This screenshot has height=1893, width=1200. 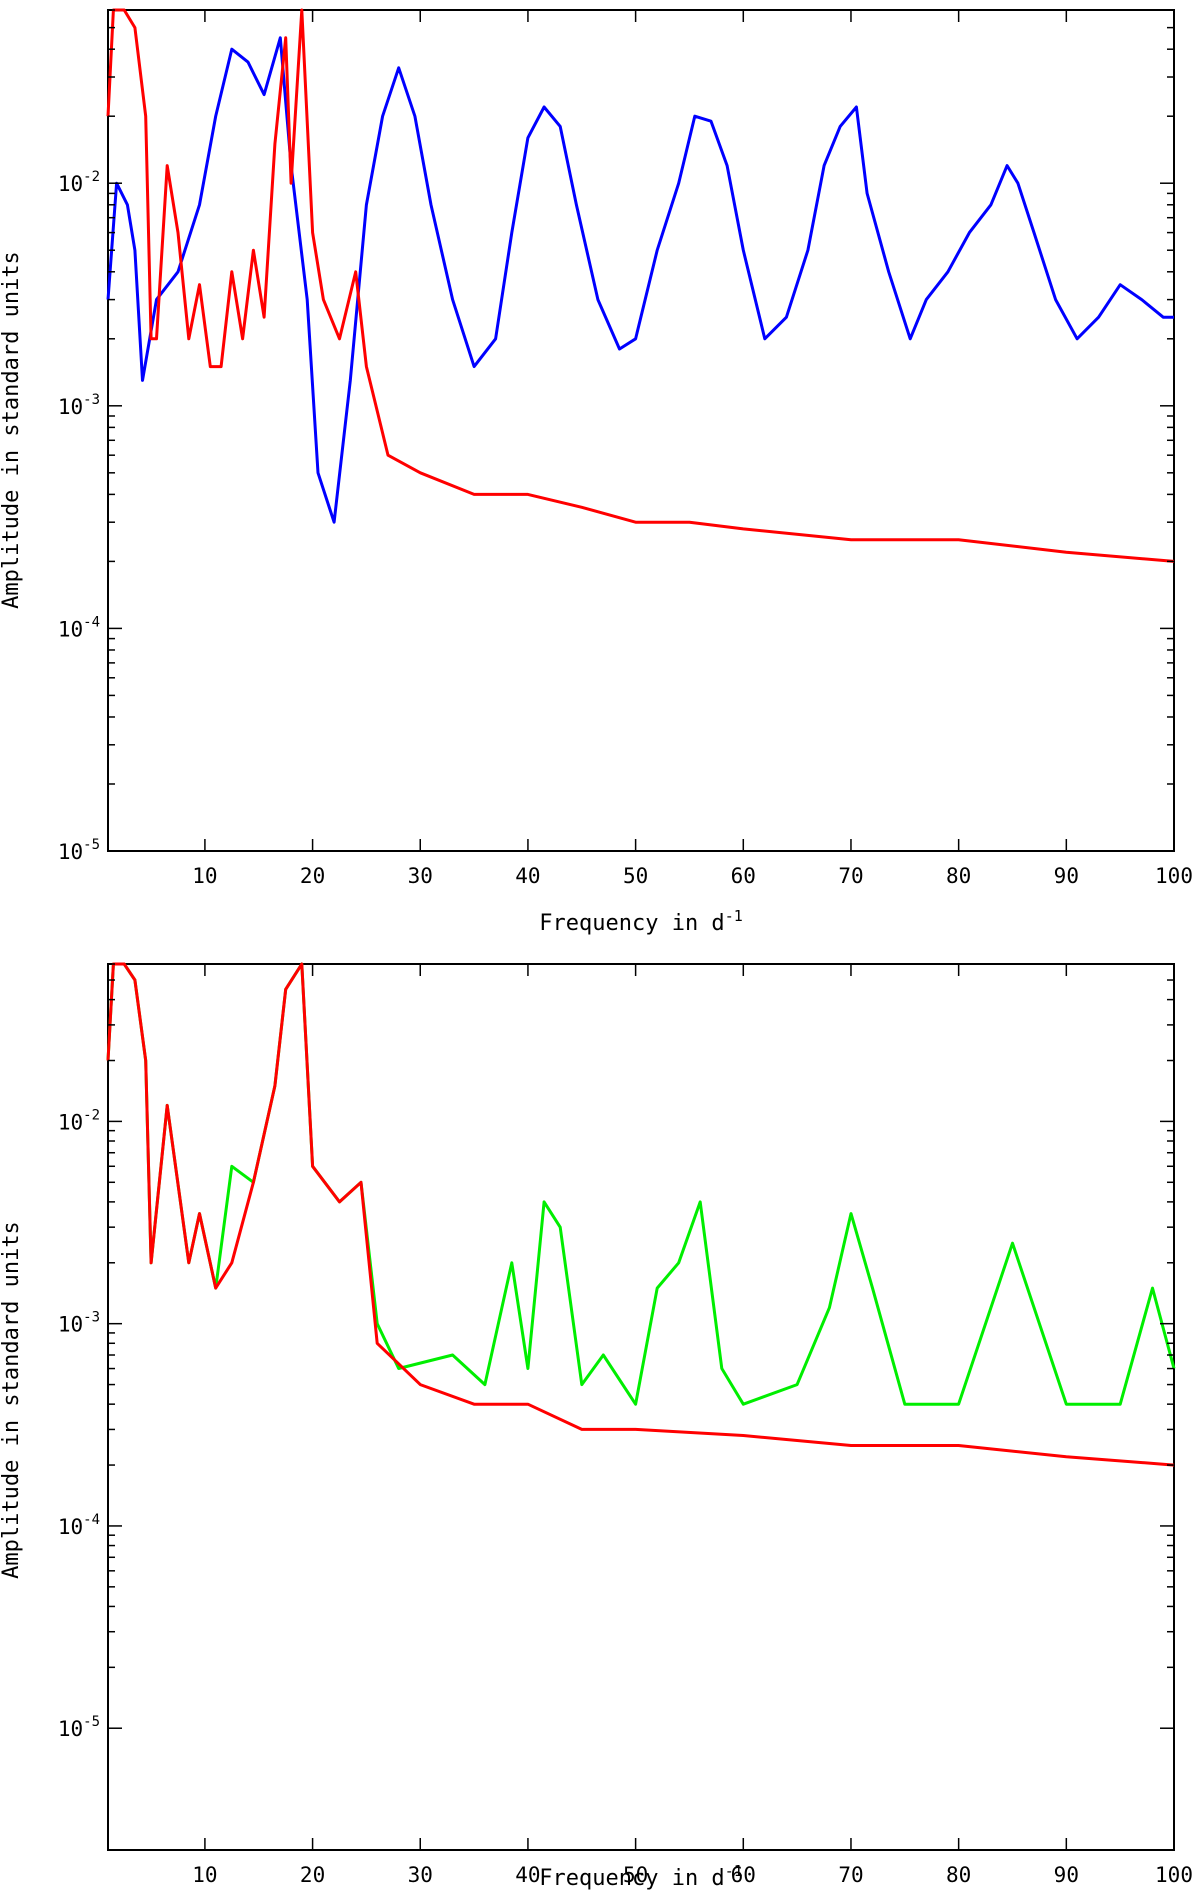 What do you see at coordinates (79, 1525) in the screenshot?
I see `bottom-y-tick-label: 10⁻⁴` at bounding box center [79, 1525].